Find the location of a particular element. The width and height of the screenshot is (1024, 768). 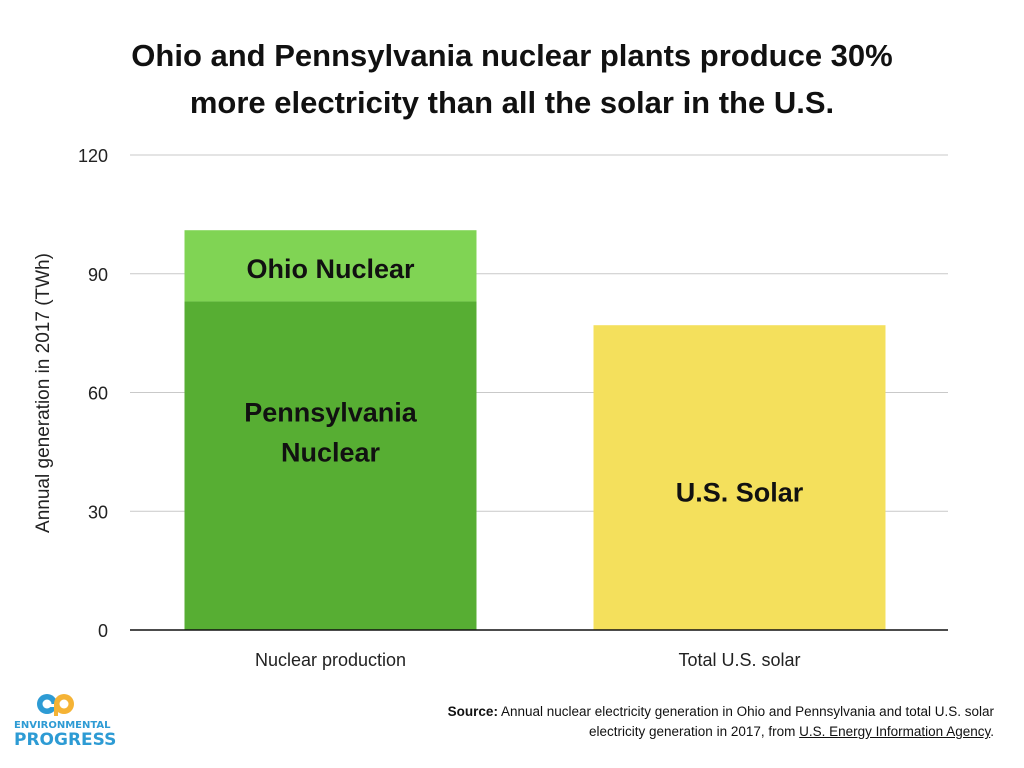

logo-text-progress: PROGRESS is located at coordinates (65, 740).